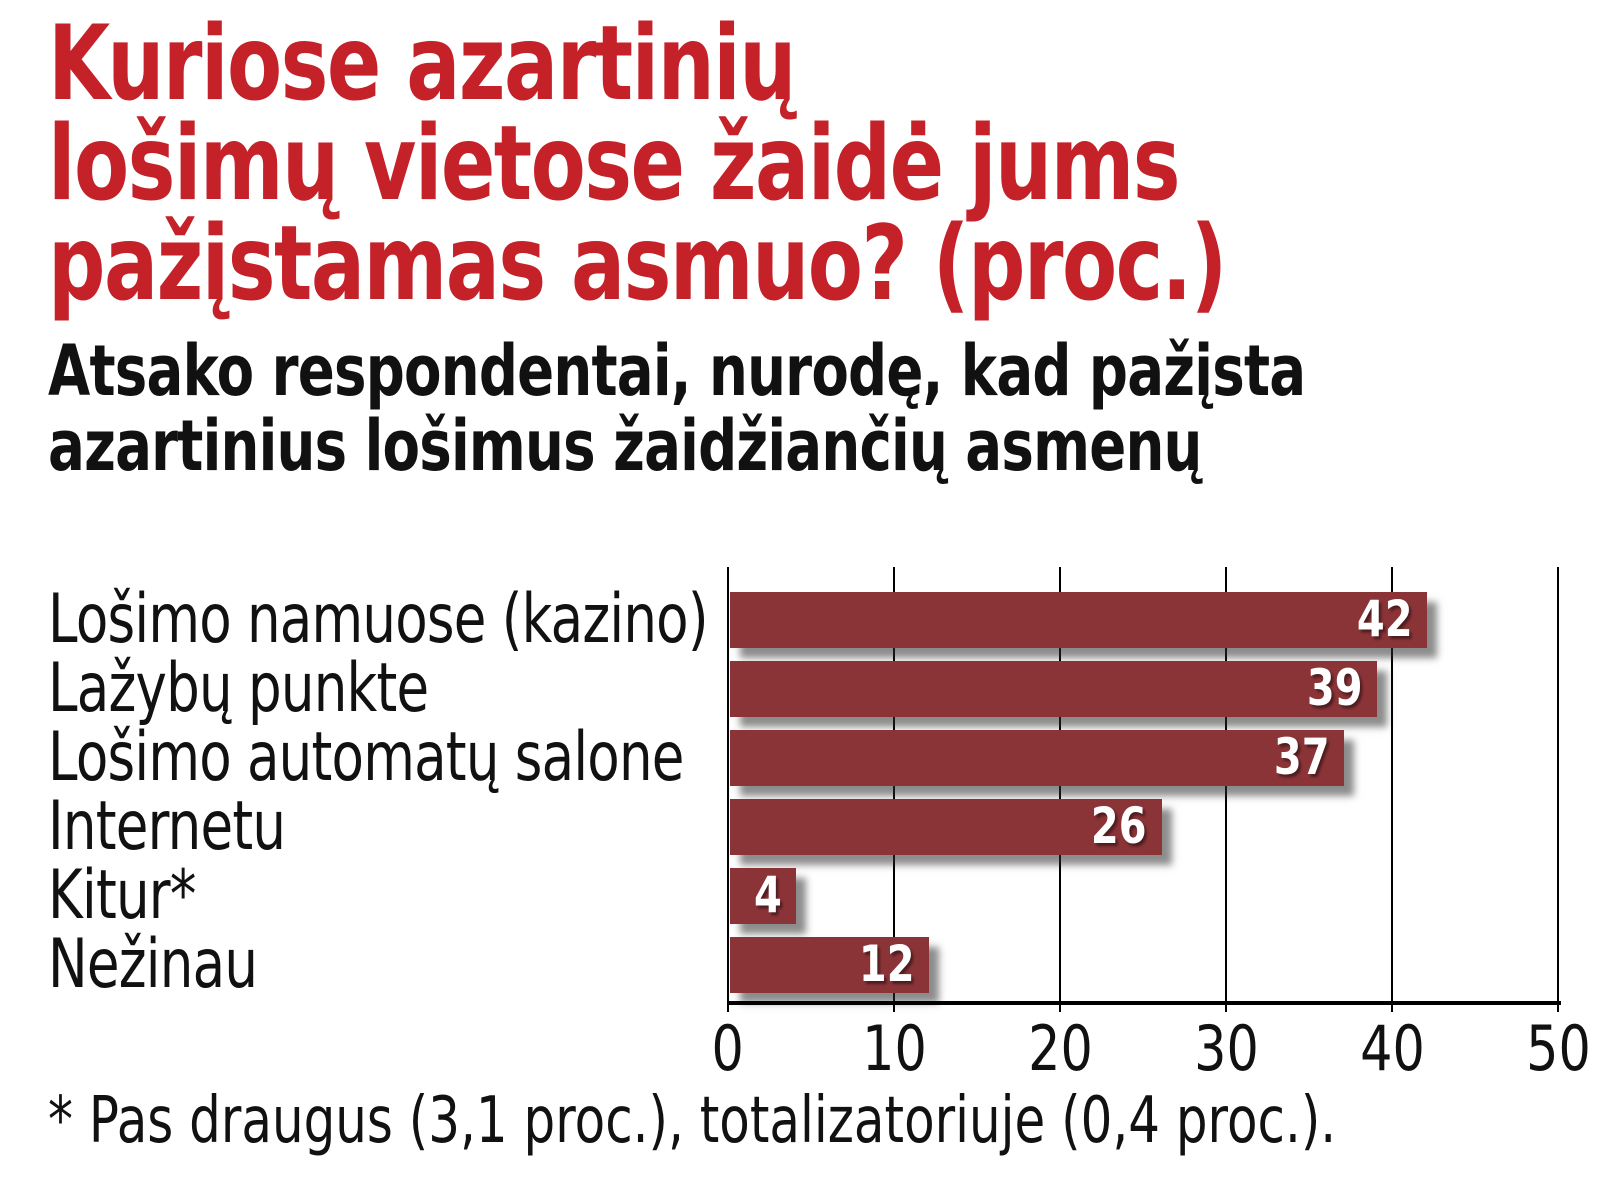  Describe the element at coordinates (378, 619) in the screenshot. I see `category-label-1: Lošimo namuose (kazino)` at that location.